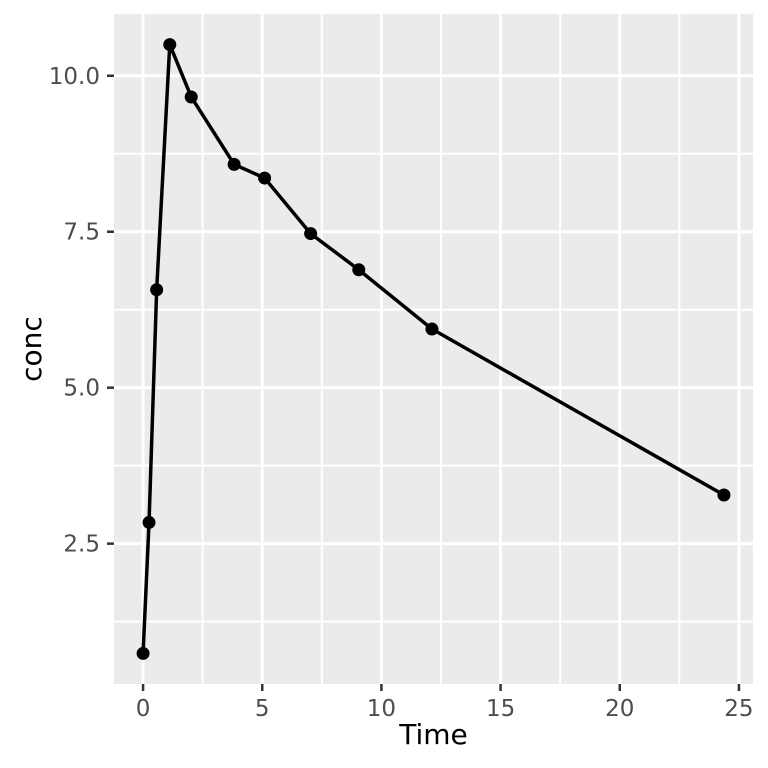  What do you see at coordinates (433, 734) in the screenshot?
I see `x-axis-title: Time` at bounding box center [433, 734].